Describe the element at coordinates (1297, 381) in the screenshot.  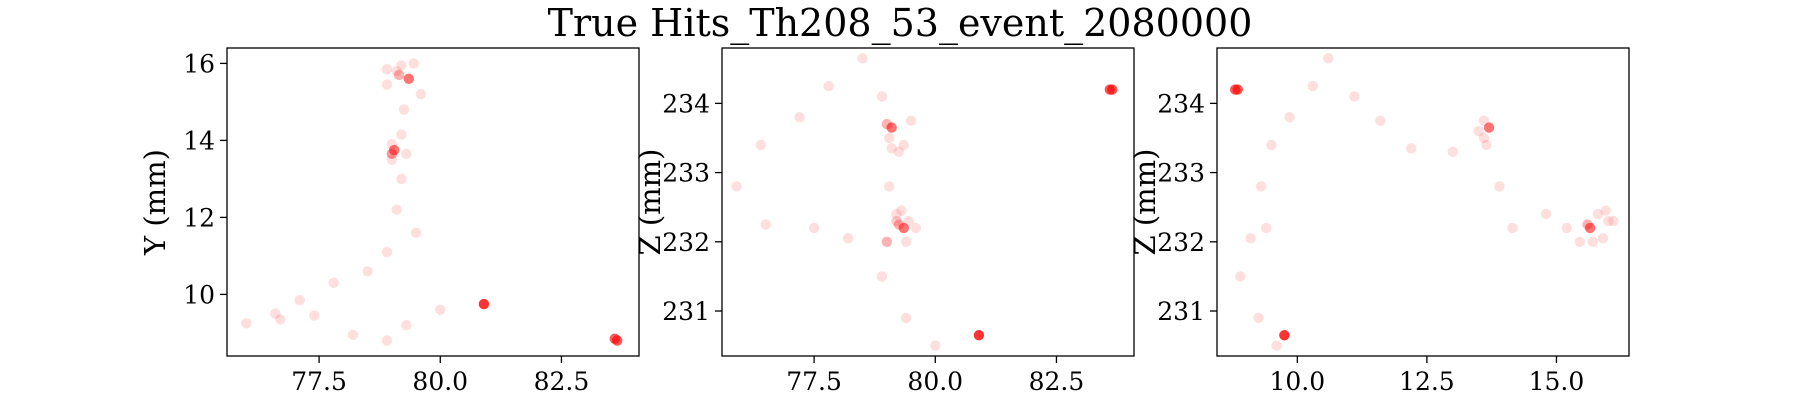
I see `x-tick-label: 10.0` at that location.